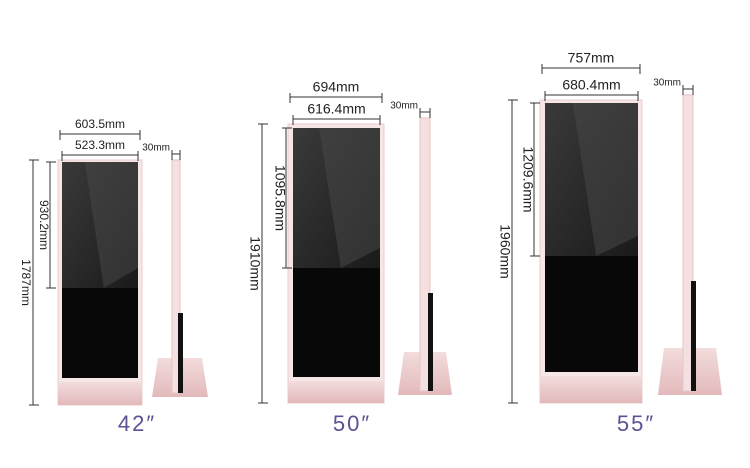 The image size is (750, 468). What do you see at coordinates (591, 85) in the screenshot?
I see `screen-width: 680.4mm` at bounding box center [591, 85].